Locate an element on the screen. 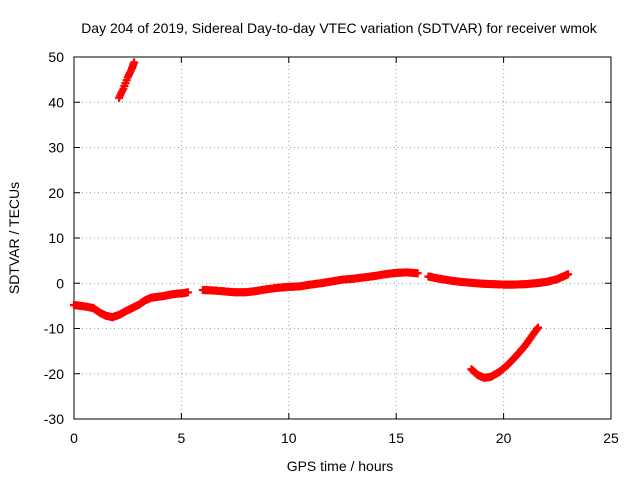  y-tick-label: 50 is located at coordinates (56, 57).